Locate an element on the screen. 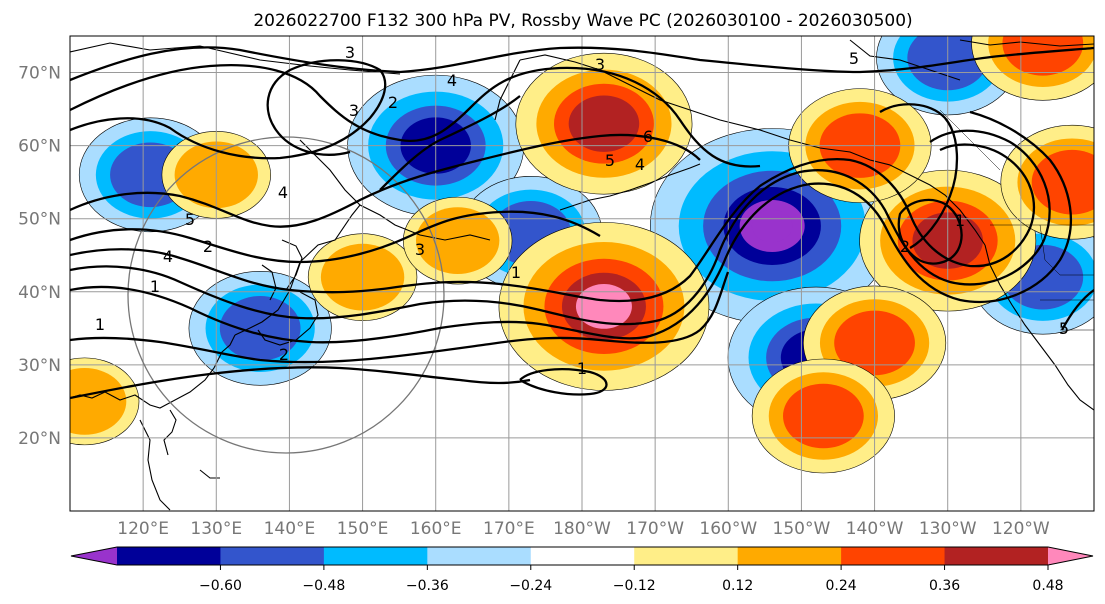 This screenshot has height=604, width=1105. colorbar-tick-label: −0.36 is located at coordinates (427, 586).